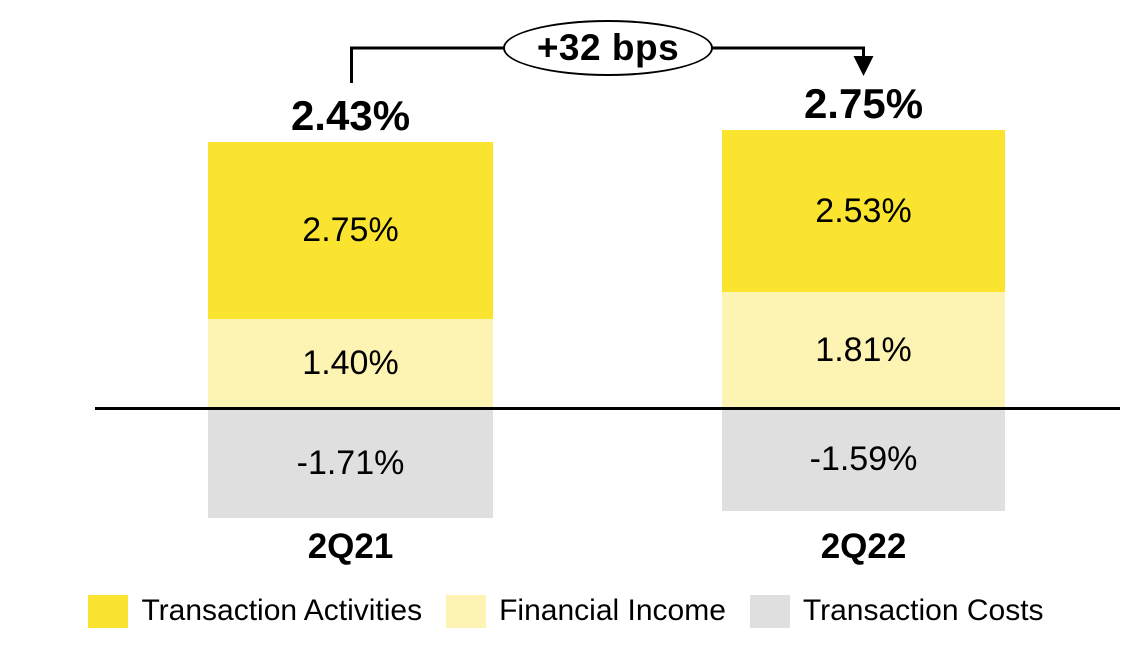 The width and height of the screenshot is (1132, 660). Describe the element at coordinates (350, 546) in the screenshot. I see `category-label-2q21: 2Q21` at that location.